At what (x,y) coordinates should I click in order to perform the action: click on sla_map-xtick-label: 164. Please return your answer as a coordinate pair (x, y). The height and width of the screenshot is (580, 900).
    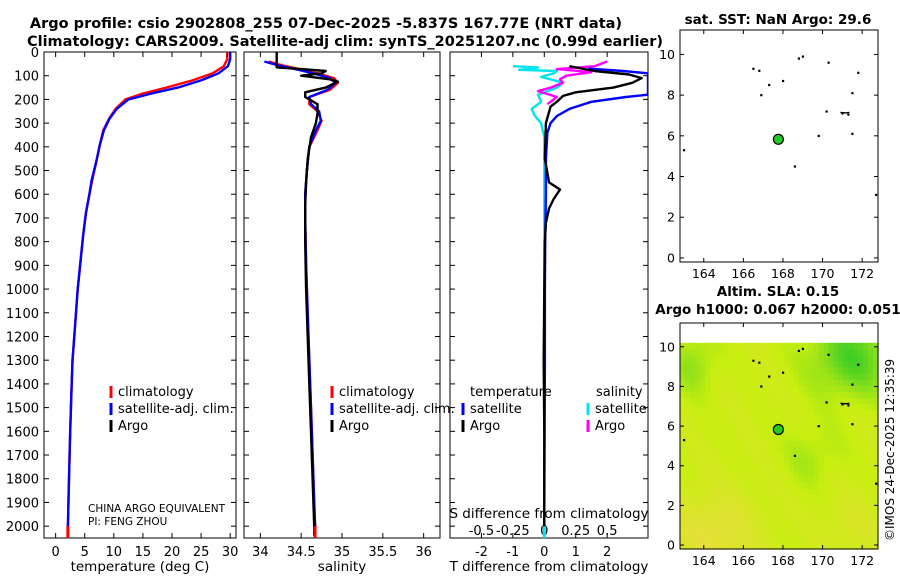
    Looking at the image, I should click on (704, 560).